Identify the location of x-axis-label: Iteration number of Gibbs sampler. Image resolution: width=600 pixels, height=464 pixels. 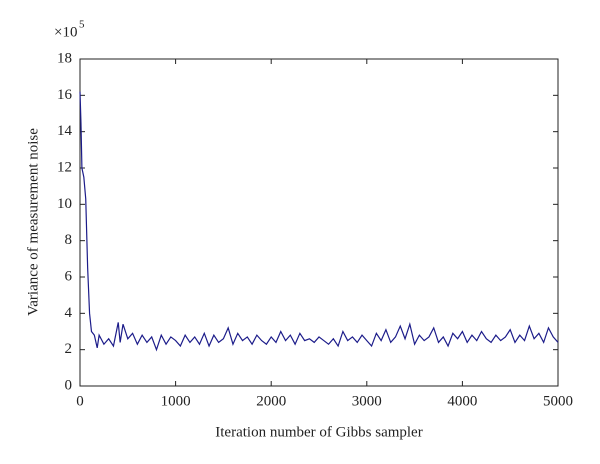
(318, 432).